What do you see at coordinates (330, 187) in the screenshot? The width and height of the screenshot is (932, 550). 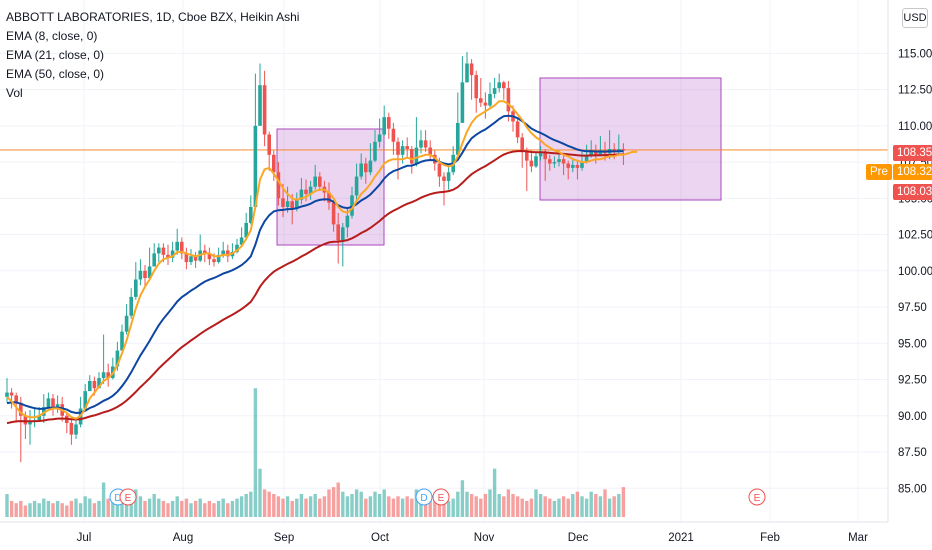 I see `highlight-box-sep` at bounding box center [330, 187].